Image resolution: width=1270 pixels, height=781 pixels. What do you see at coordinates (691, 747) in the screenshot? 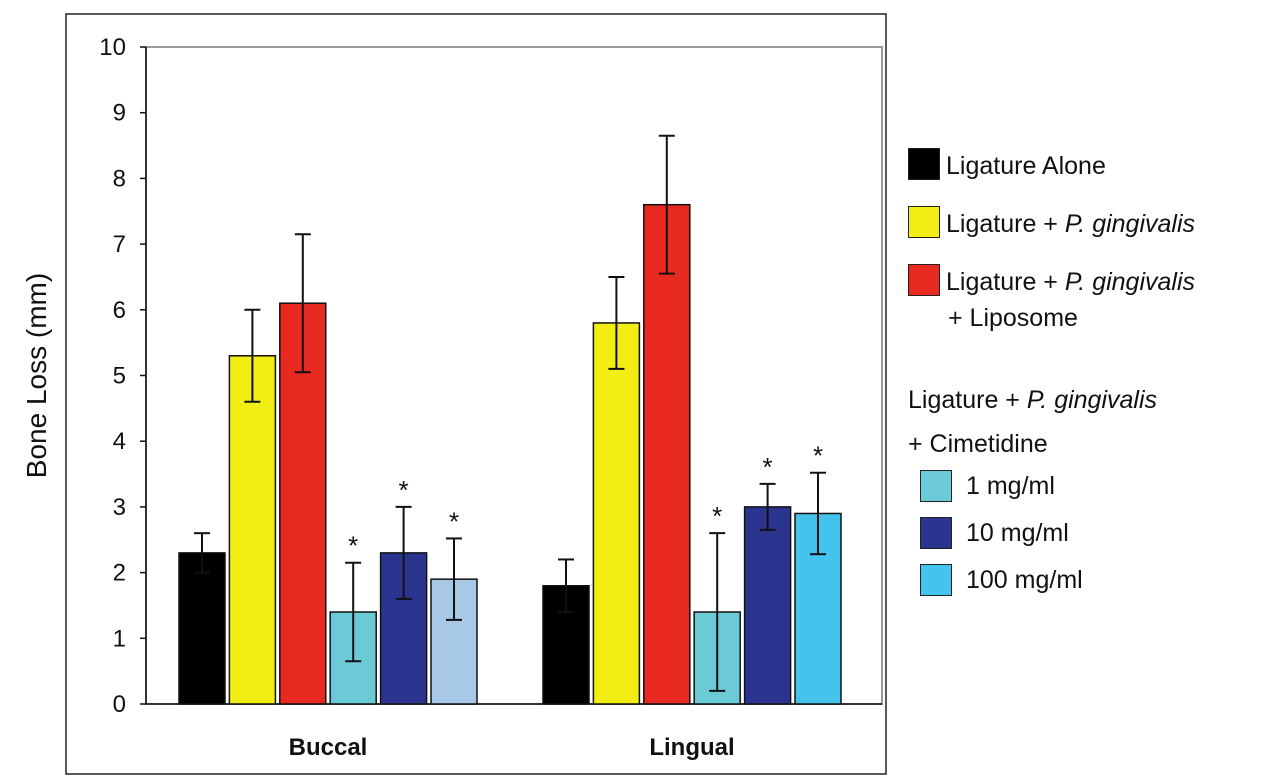
I see `x-category-label: Lingual` at bounding box center [691, 747].